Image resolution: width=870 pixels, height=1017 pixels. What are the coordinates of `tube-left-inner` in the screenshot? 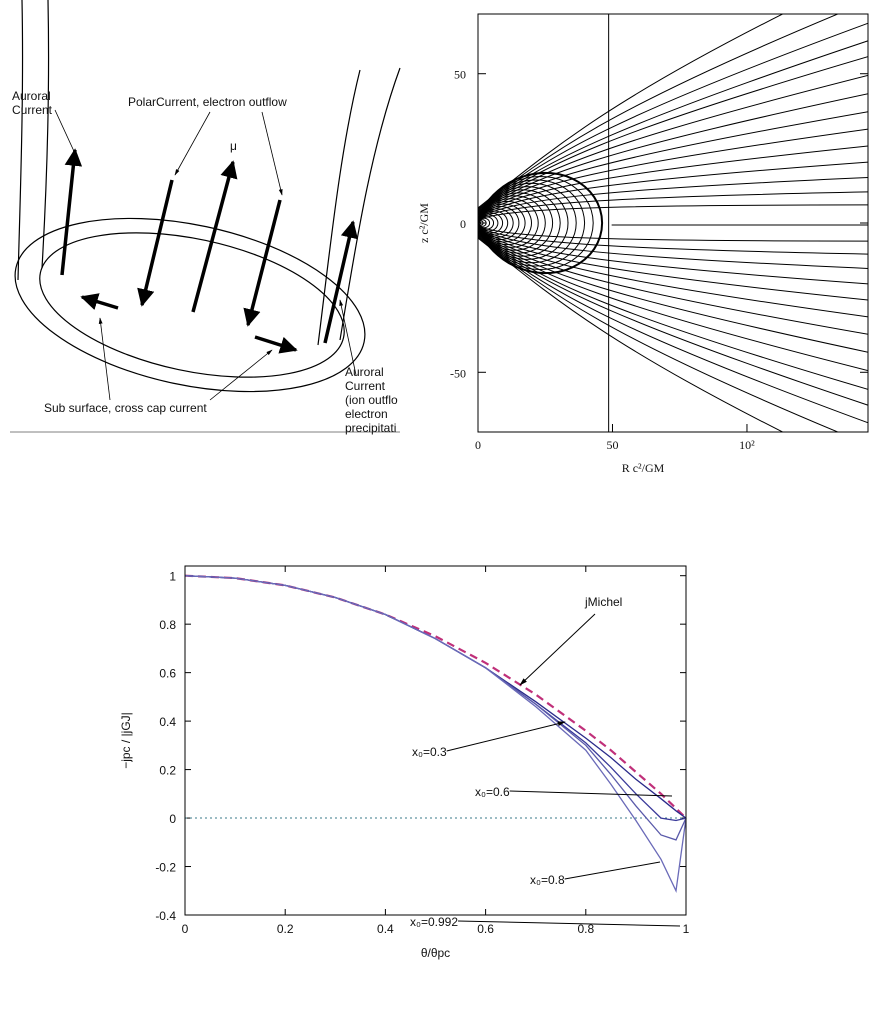 It's located at (45, 134).